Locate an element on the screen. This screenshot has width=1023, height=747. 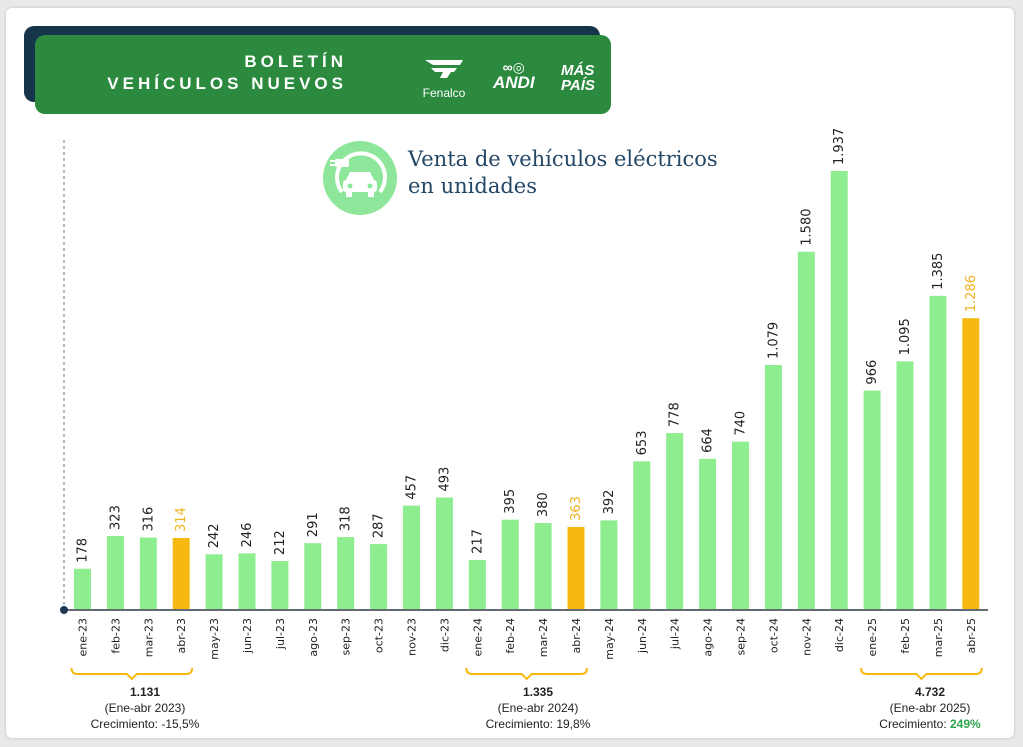
bar-value-label-nov-24: 1.580 is located at coordinates (806, 227).